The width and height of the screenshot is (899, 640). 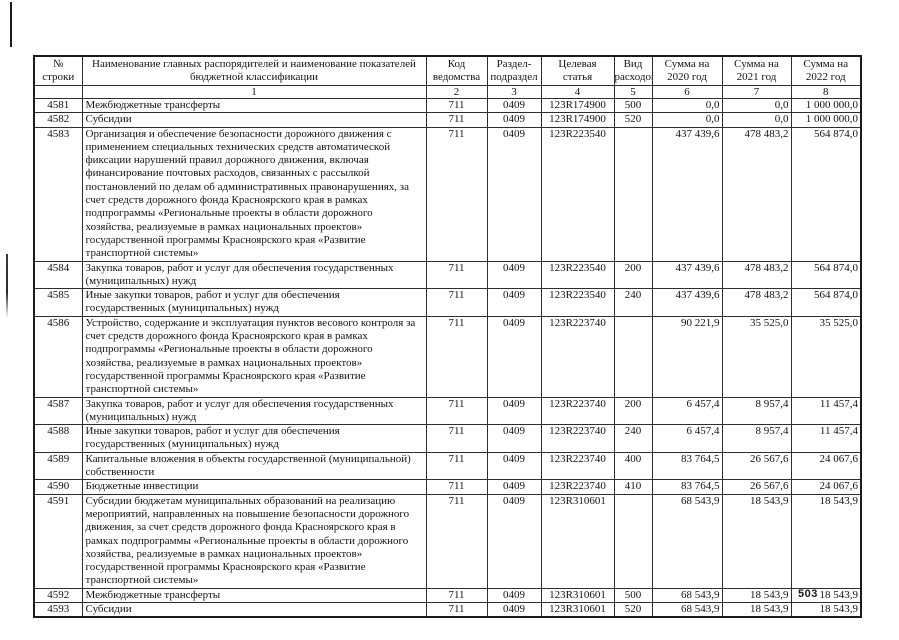 I want to click on cell-line-number: 4591, so click(x=58, y=541).